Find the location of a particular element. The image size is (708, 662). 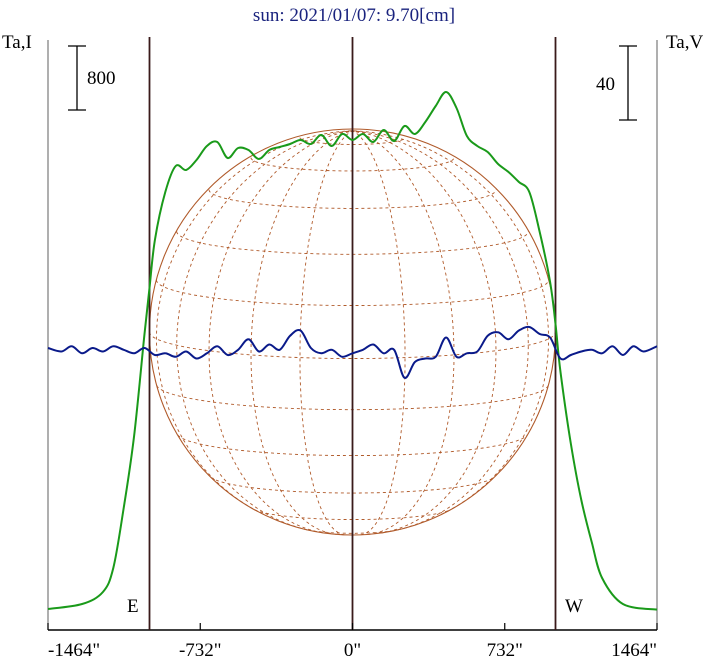

x-tick-label: -1464" is located at coordinates (74, 650).